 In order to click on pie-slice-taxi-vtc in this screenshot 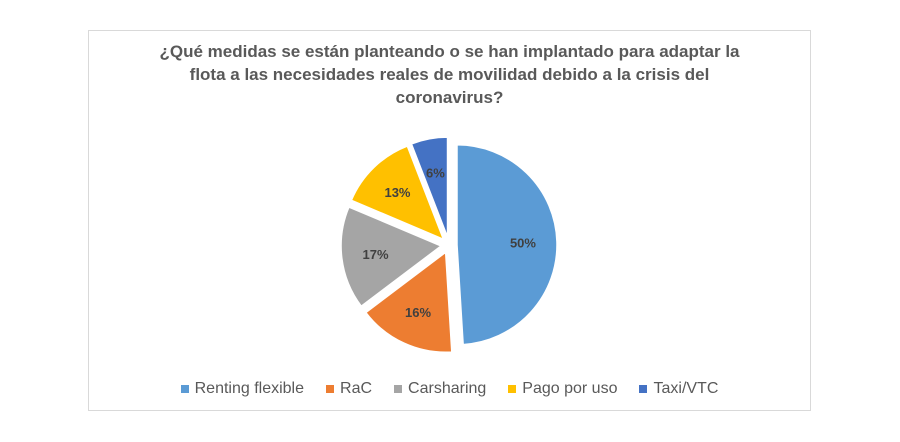, I will do `click(429, 187)`.